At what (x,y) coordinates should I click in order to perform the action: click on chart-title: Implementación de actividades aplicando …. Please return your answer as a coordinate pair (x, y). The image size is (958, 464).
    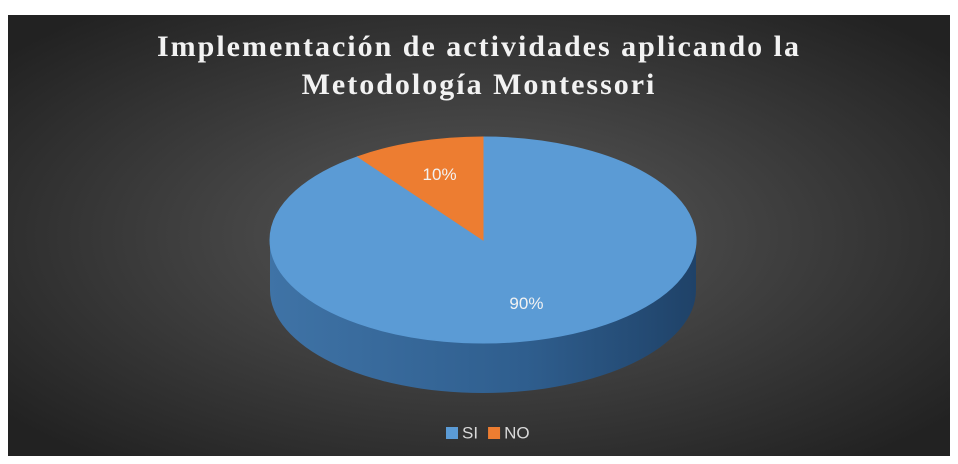
    Looking at the image, I should click on (479, 65).